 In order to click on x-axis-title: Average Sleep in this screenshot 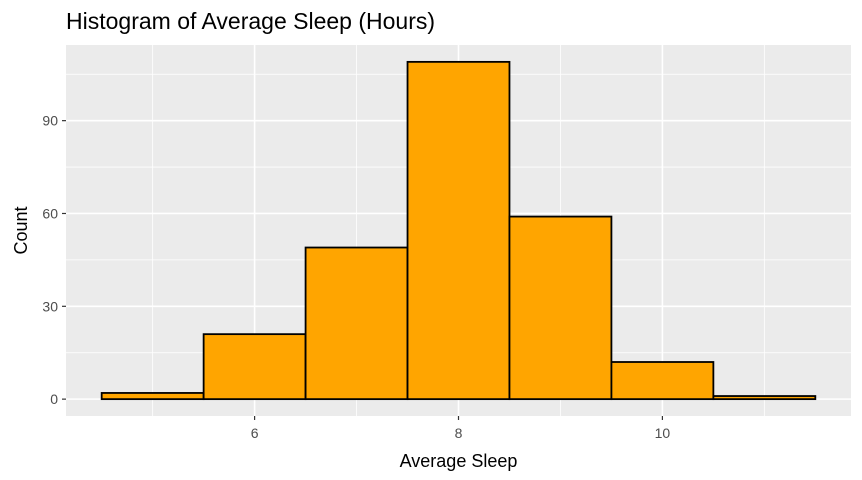, I will do `click(459, 461)`.